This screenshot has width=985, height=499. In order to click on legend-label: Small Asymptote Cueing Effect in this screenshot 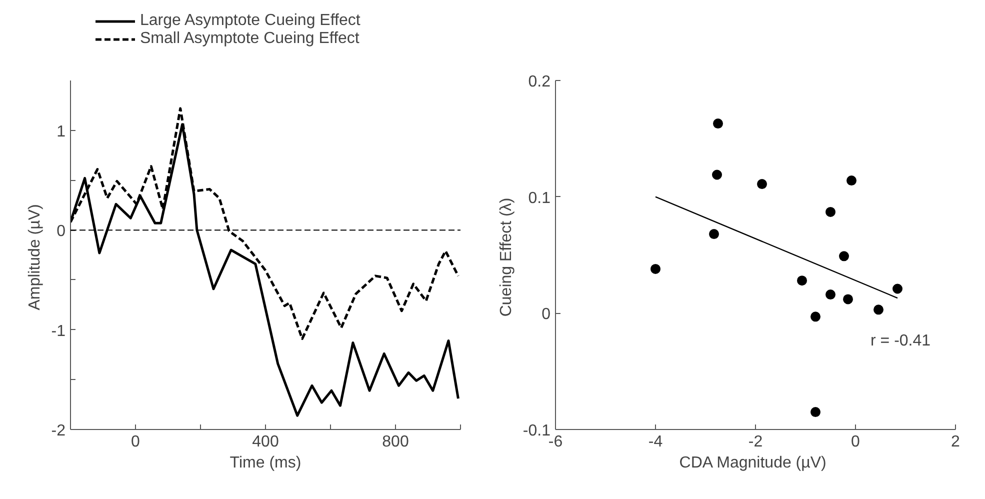, I will do `click(250, 39)`.